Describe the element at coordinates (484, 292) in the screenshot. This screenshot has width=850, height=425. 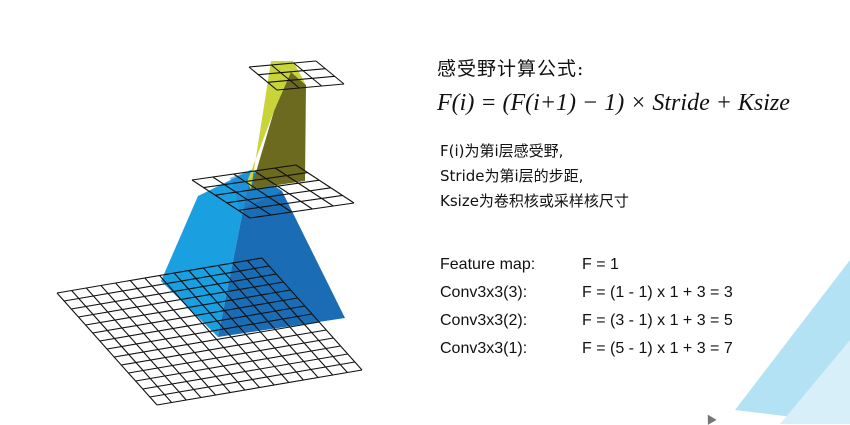
I see `calc-label: Conv3x3(3):` at that location.